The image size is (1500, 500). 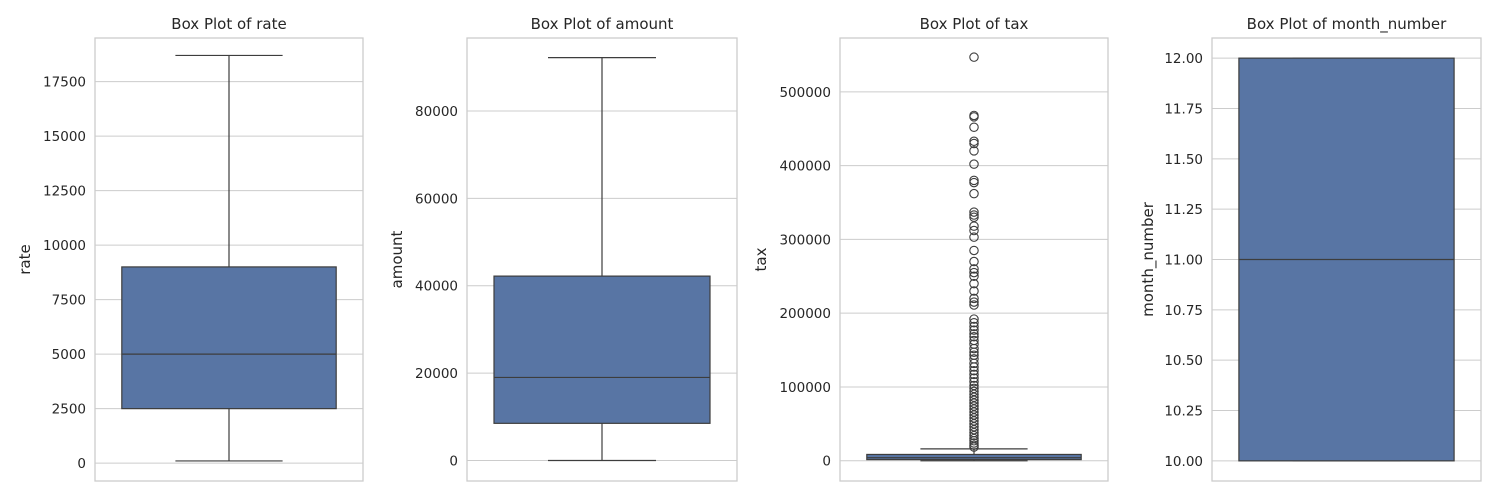 I want to click on y-tick-label: 100000, so click(x=805, y=388).